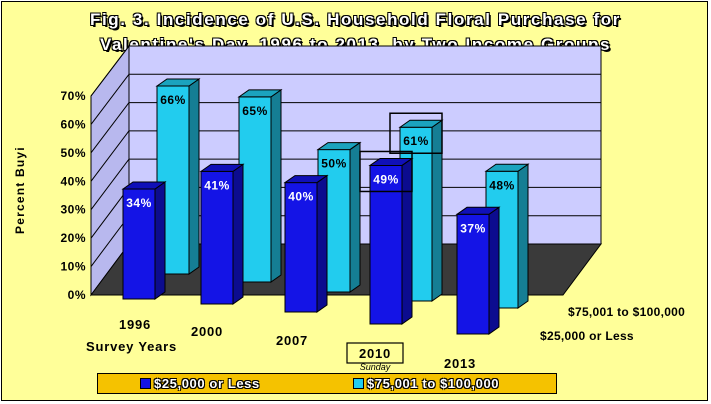 The width and height of the screenshot is (711, 404). Describe the element at coordinates (502, 185) in the screenshot. I see `data-label: 48%` at that location.